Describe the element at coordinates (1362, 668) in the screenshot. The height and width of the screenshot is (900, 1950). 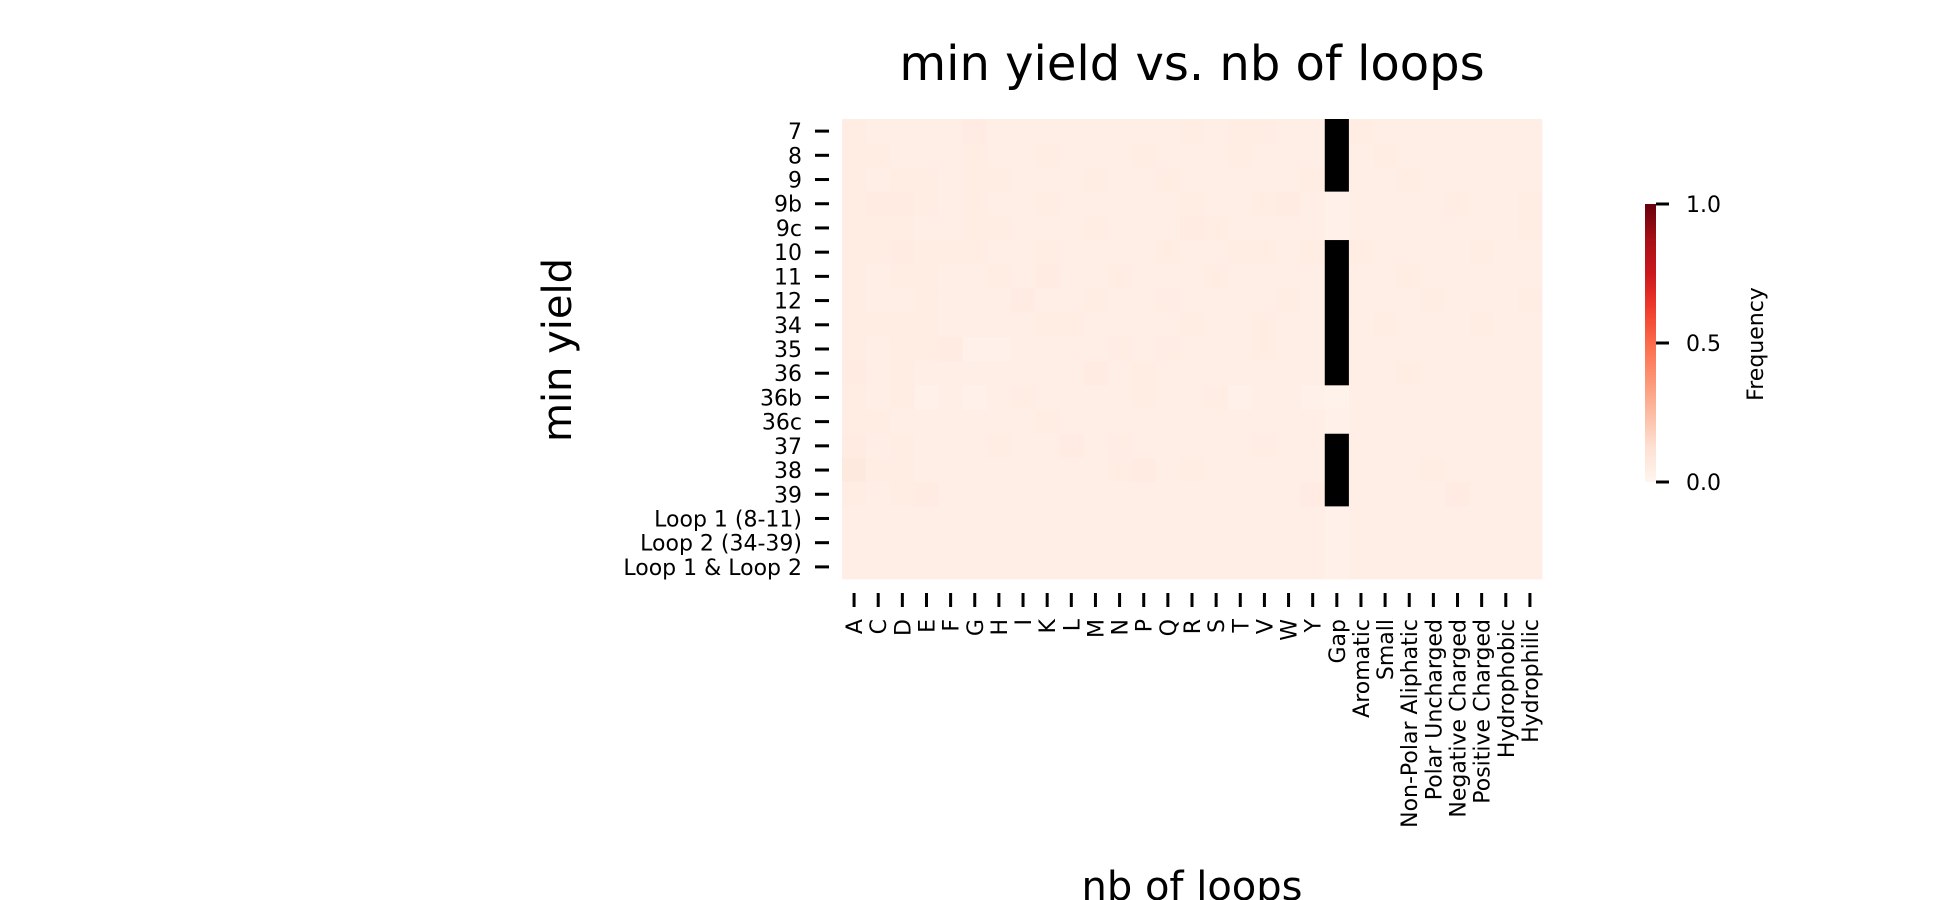
I see `x-tick-label: Aromatic` at that location.